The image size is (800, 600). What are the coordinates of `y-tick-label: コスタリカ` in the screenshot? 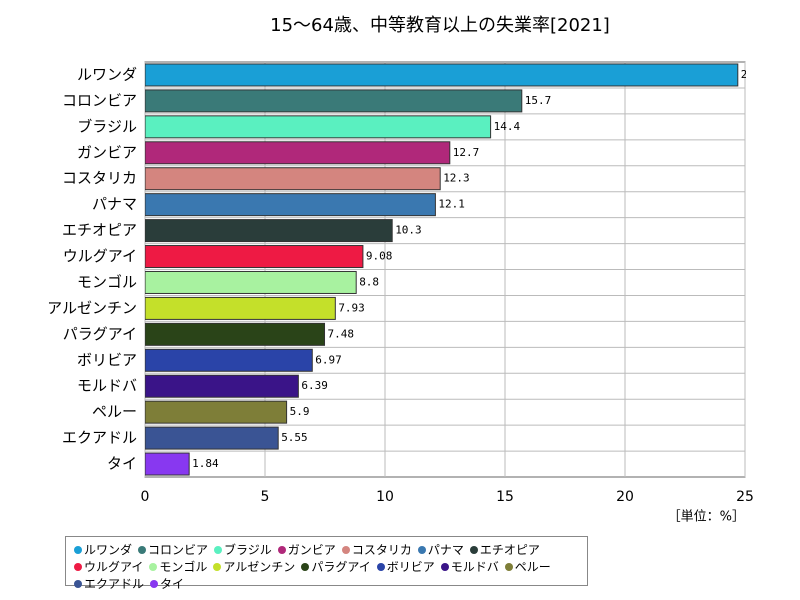 It's located at (99, 178).